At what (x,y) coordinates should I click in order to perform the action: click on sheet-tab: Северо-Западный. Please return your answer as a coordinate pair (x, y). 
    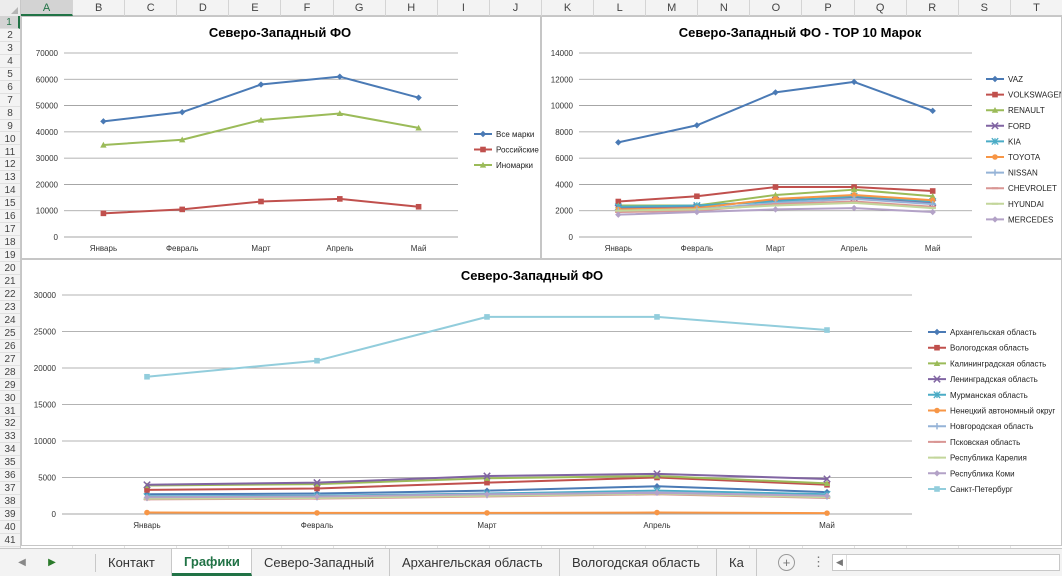
    Looking at the image, I should click on (321, 562).